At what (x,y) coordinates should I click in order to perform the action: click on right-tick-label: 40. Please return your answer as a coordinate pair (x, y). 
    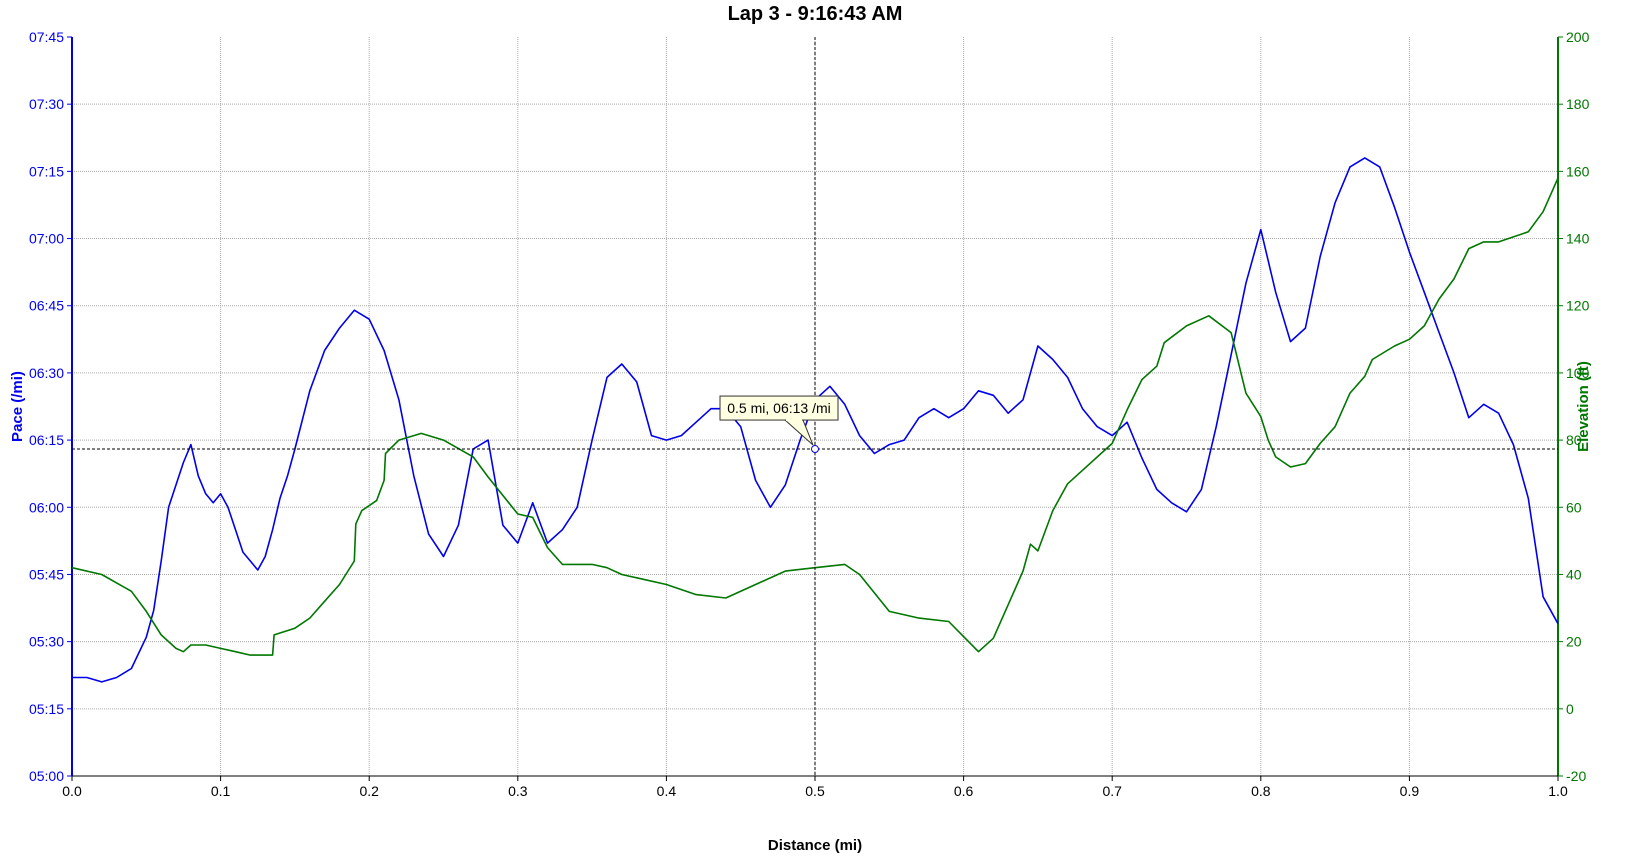
    Looking at the image, I should click on (1574, 574).